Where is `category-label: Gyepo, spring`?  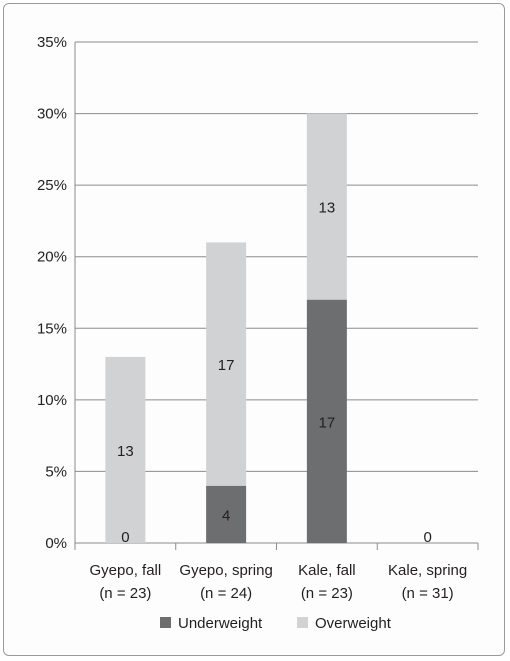 category-label: Gyepo, spring is located at coordinates (225, 570).